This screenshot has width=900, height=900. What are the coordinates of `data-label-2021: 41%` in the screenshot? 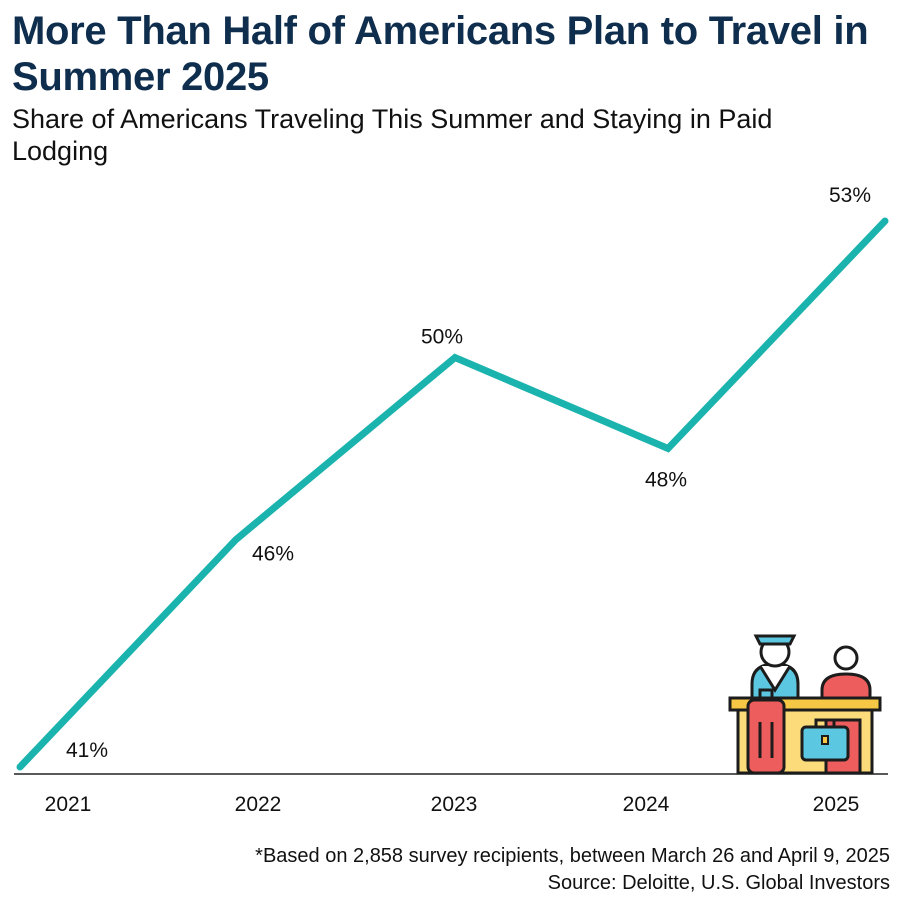 It's located at (87, 750).